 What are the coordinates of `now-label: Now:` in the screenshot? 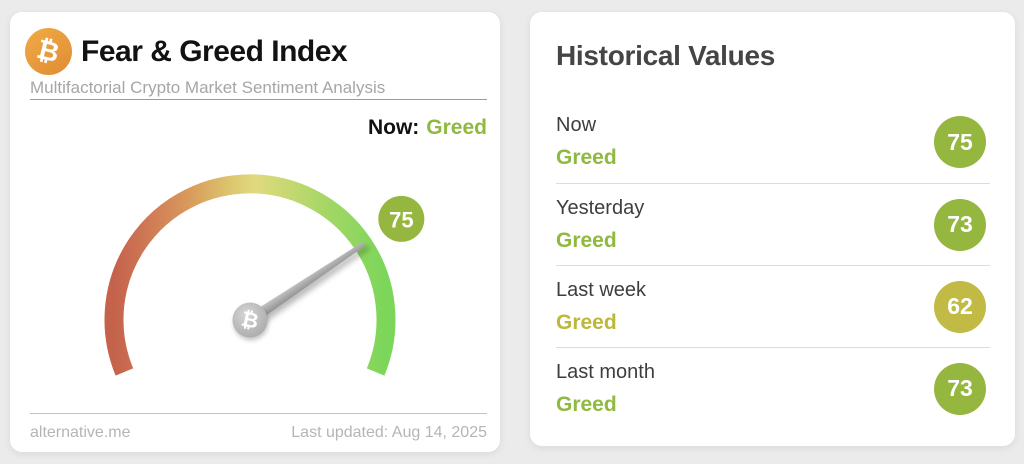 It's located at (393, 127).